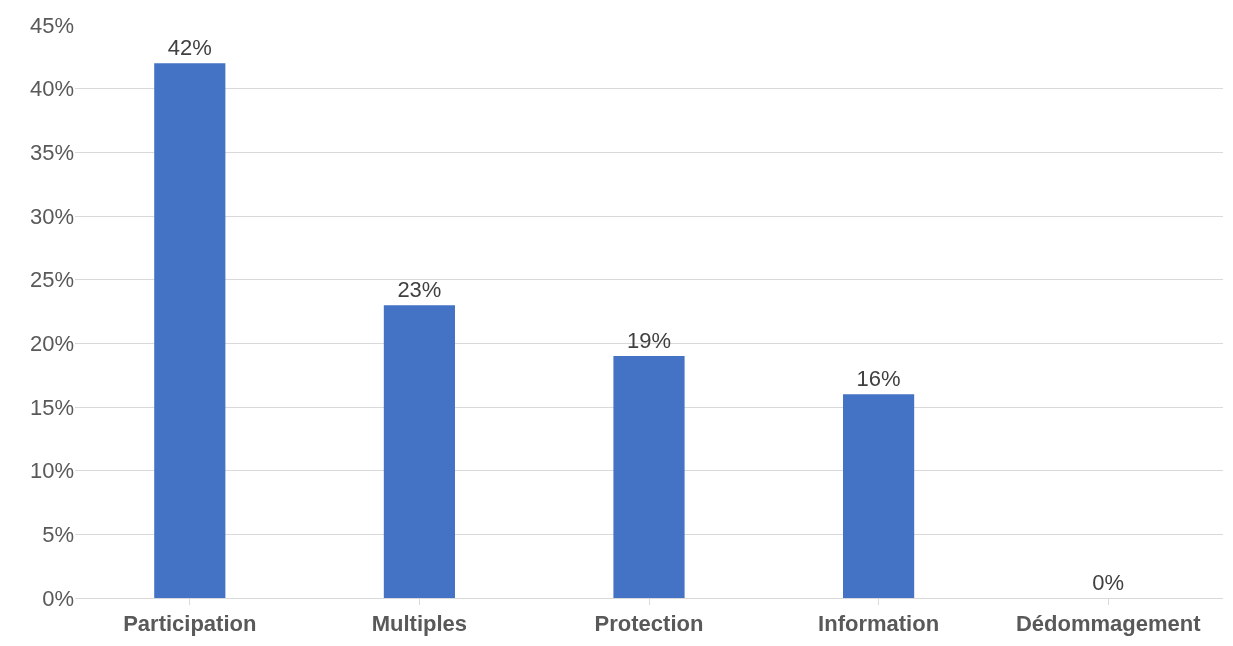 The image size is (1233, 646). I want to click on data-label: 19%, so click(649, 341).